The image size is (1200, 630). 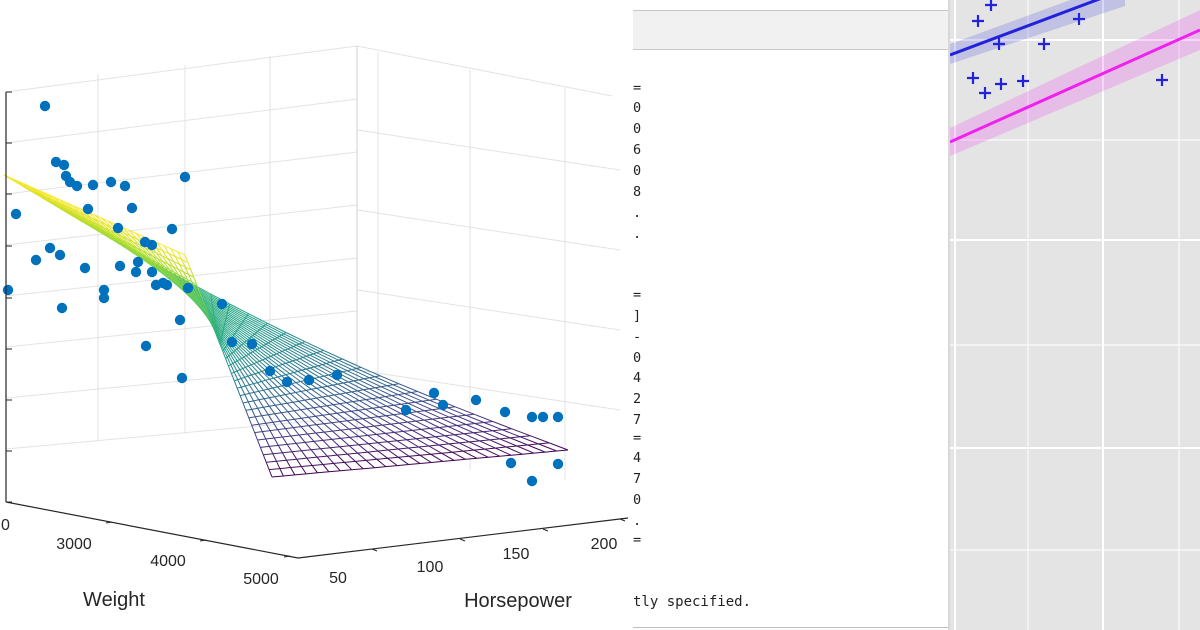 What do you see at coordinates (637, 479) in the screenshot?
I see `console-line-fragment: 7` at bounding box center [637, 479].